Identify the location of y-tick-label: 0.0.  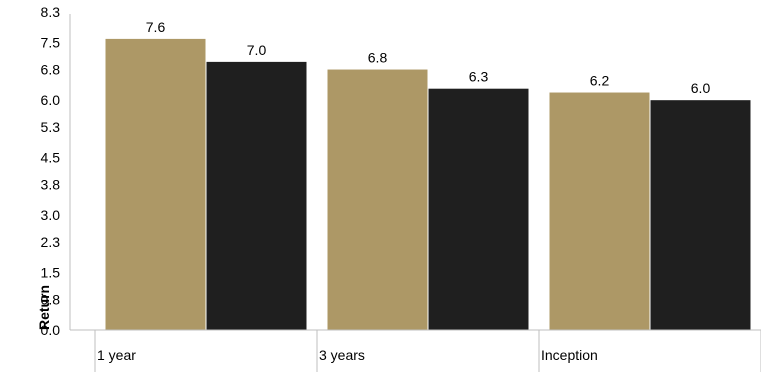
(51, 330).